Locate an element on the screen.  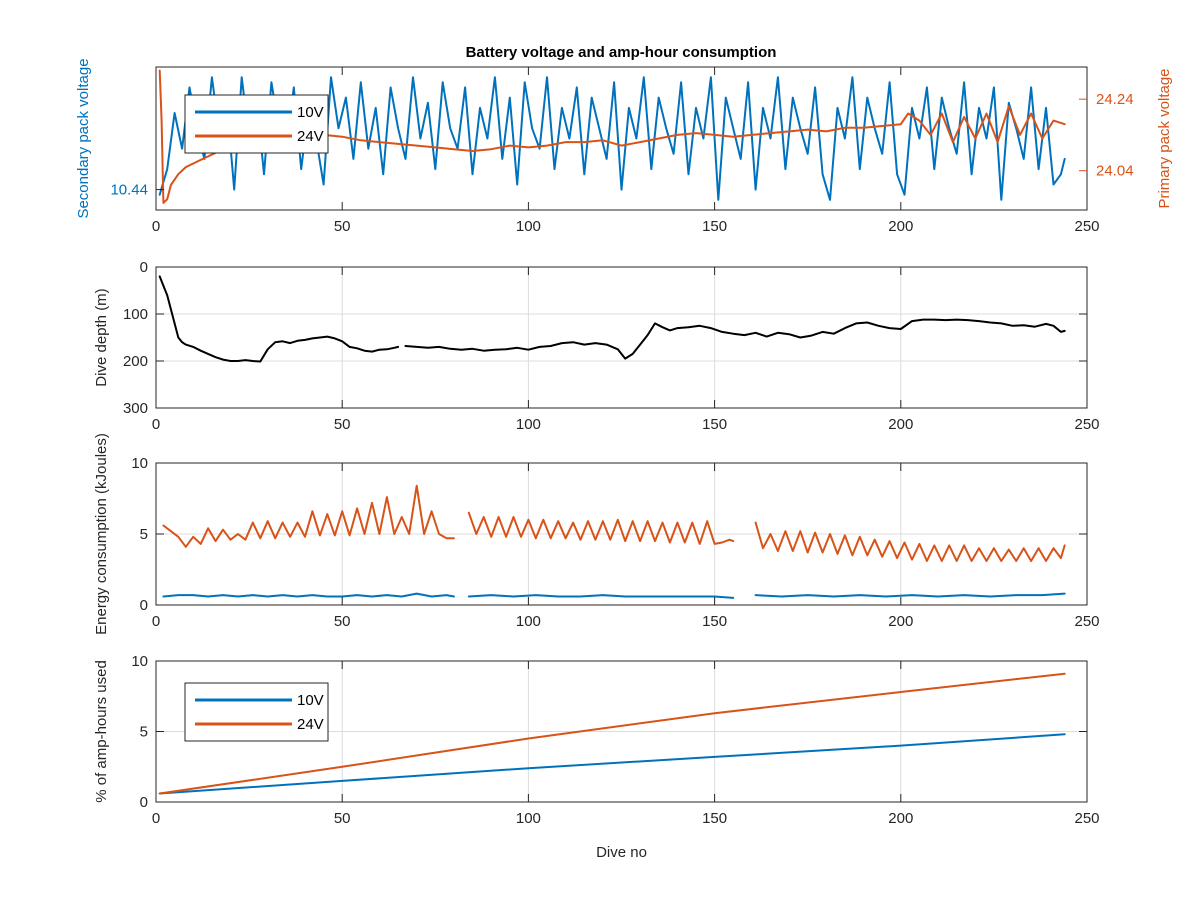
y-right-tick-label: 24.24 is located at coordinates (1115, 99).